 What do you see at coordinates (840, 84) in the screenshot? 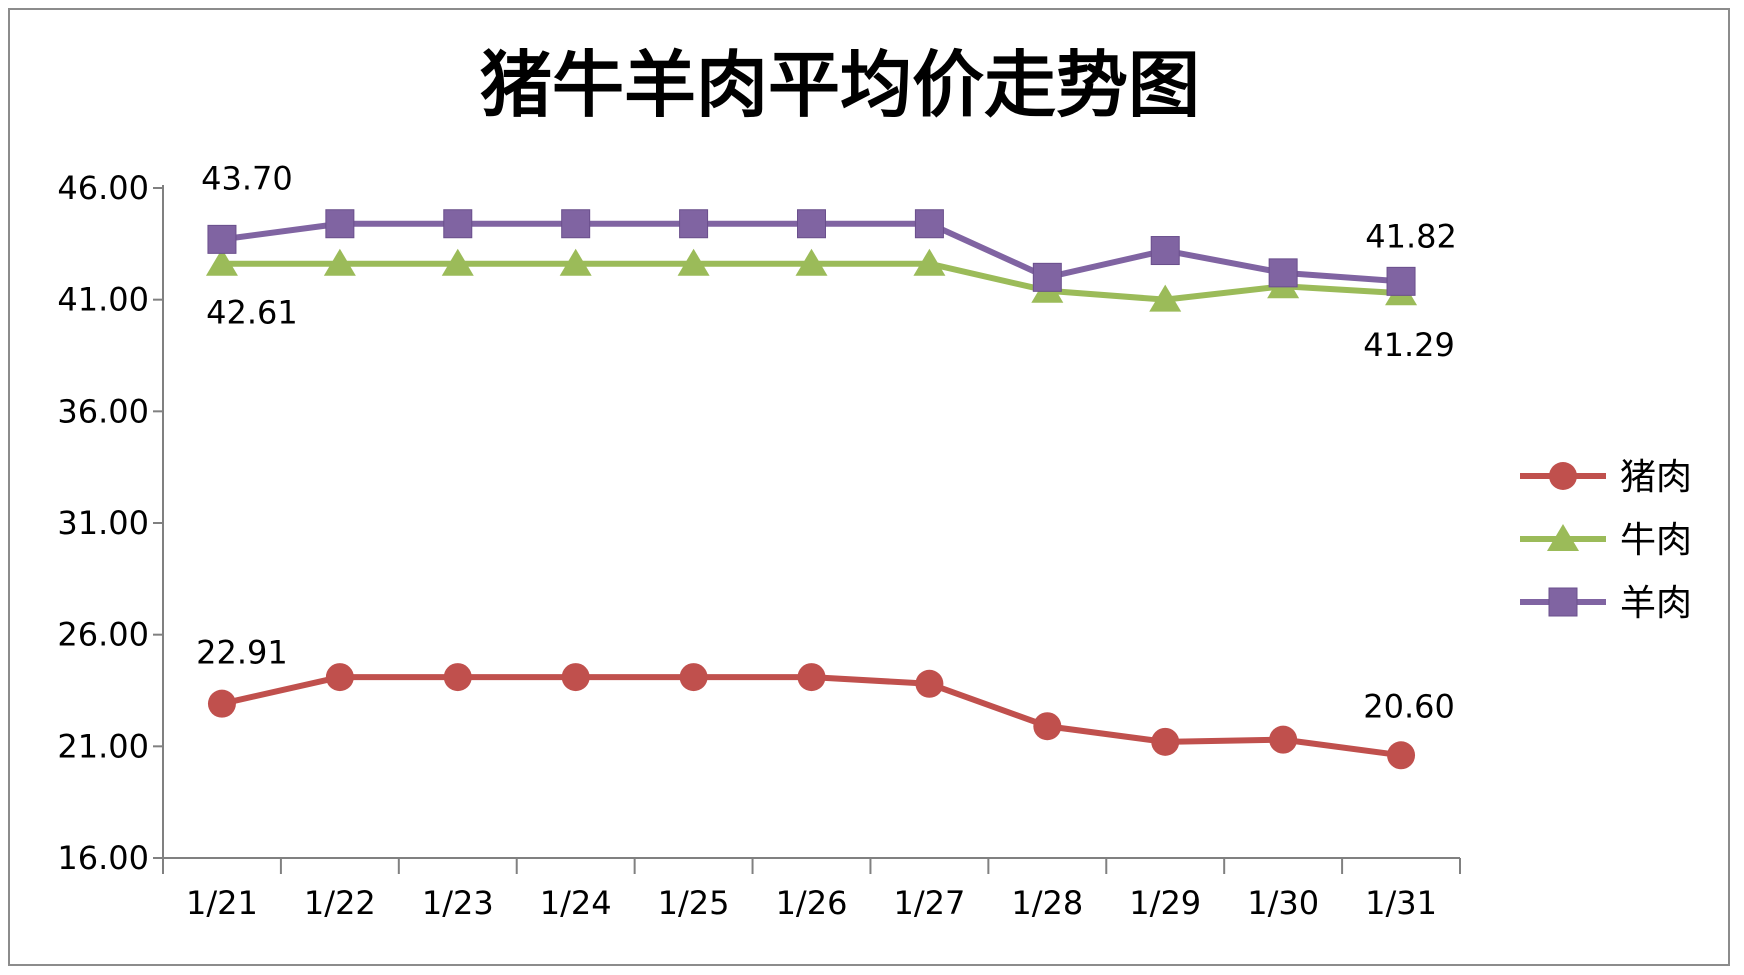
I see `chart-title: 猪牛羊肉平均价走势图` at bounding box center [840, 84].